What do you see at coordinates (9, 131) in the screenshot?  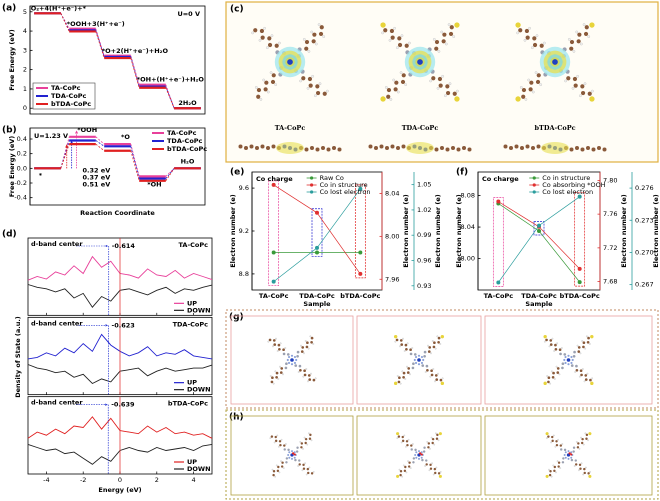 I see `panel-label: (b)` at bounding box center [9, 131].